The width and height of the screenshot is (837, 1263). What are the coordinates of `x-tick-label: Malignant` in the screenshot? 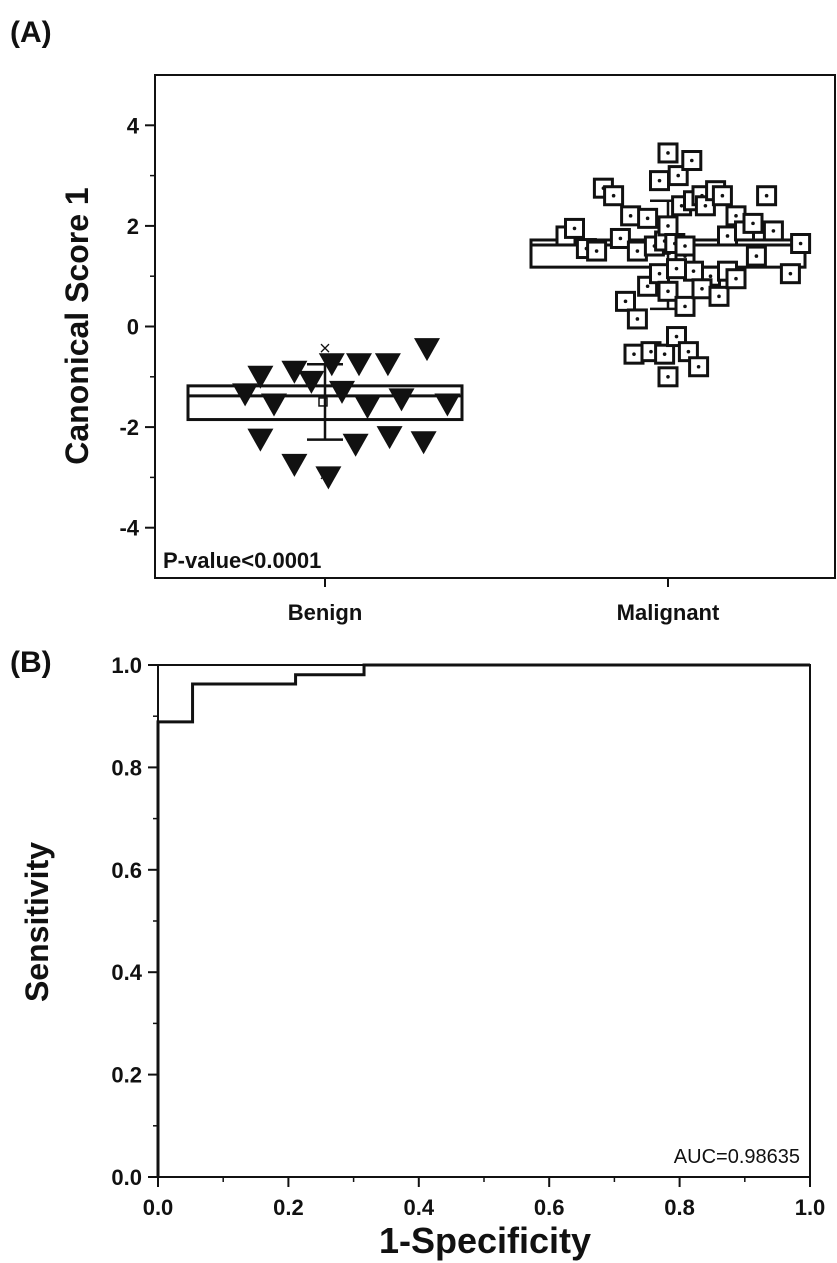 It's located at (668, 612).